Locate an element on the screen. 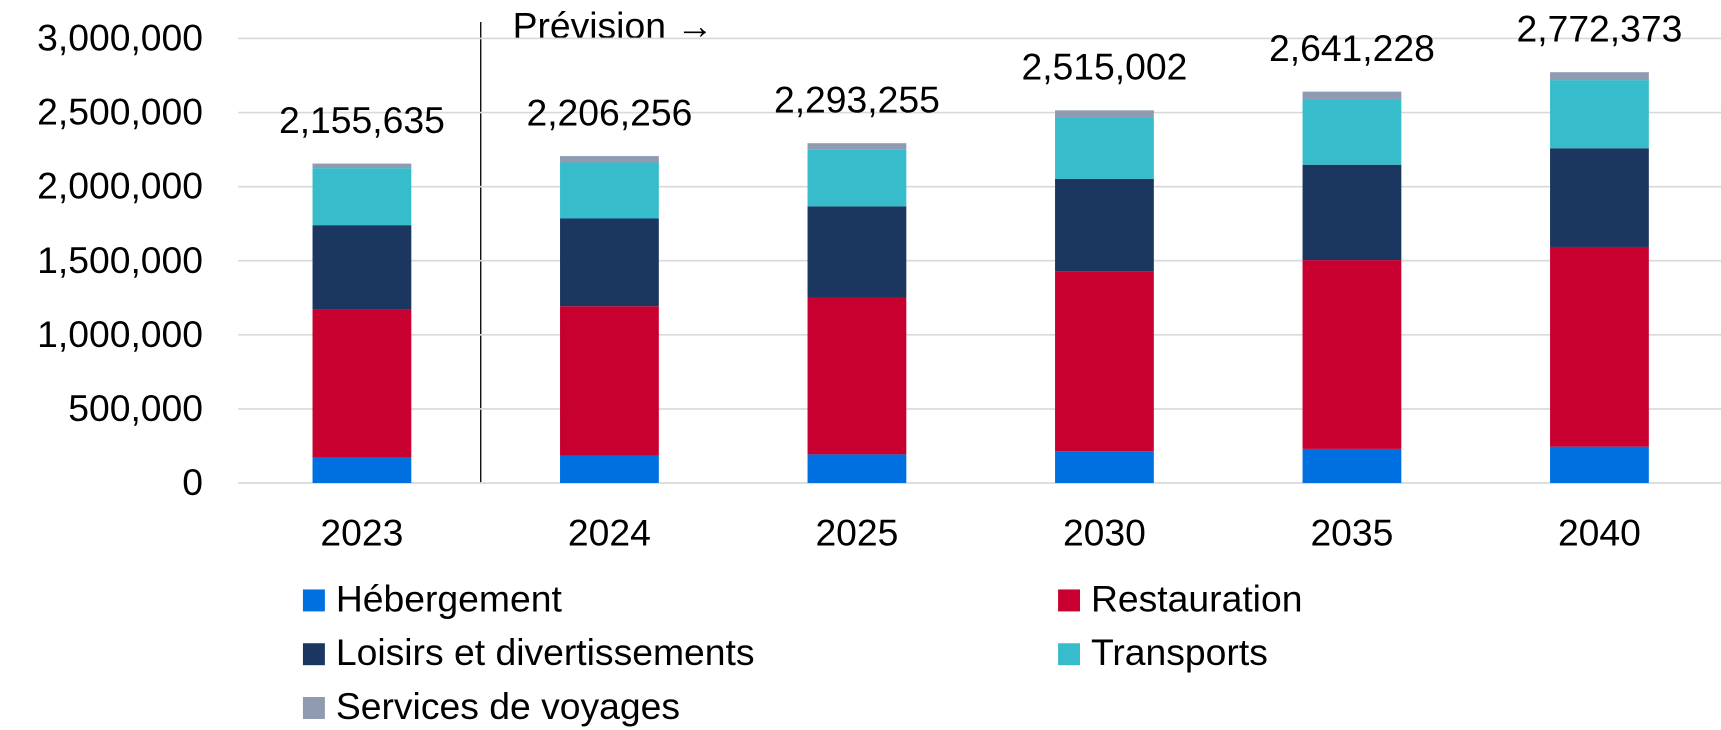 This screenshot has height=730, width=1721. annotation: Prévision → is located at coordinates (613, 25).